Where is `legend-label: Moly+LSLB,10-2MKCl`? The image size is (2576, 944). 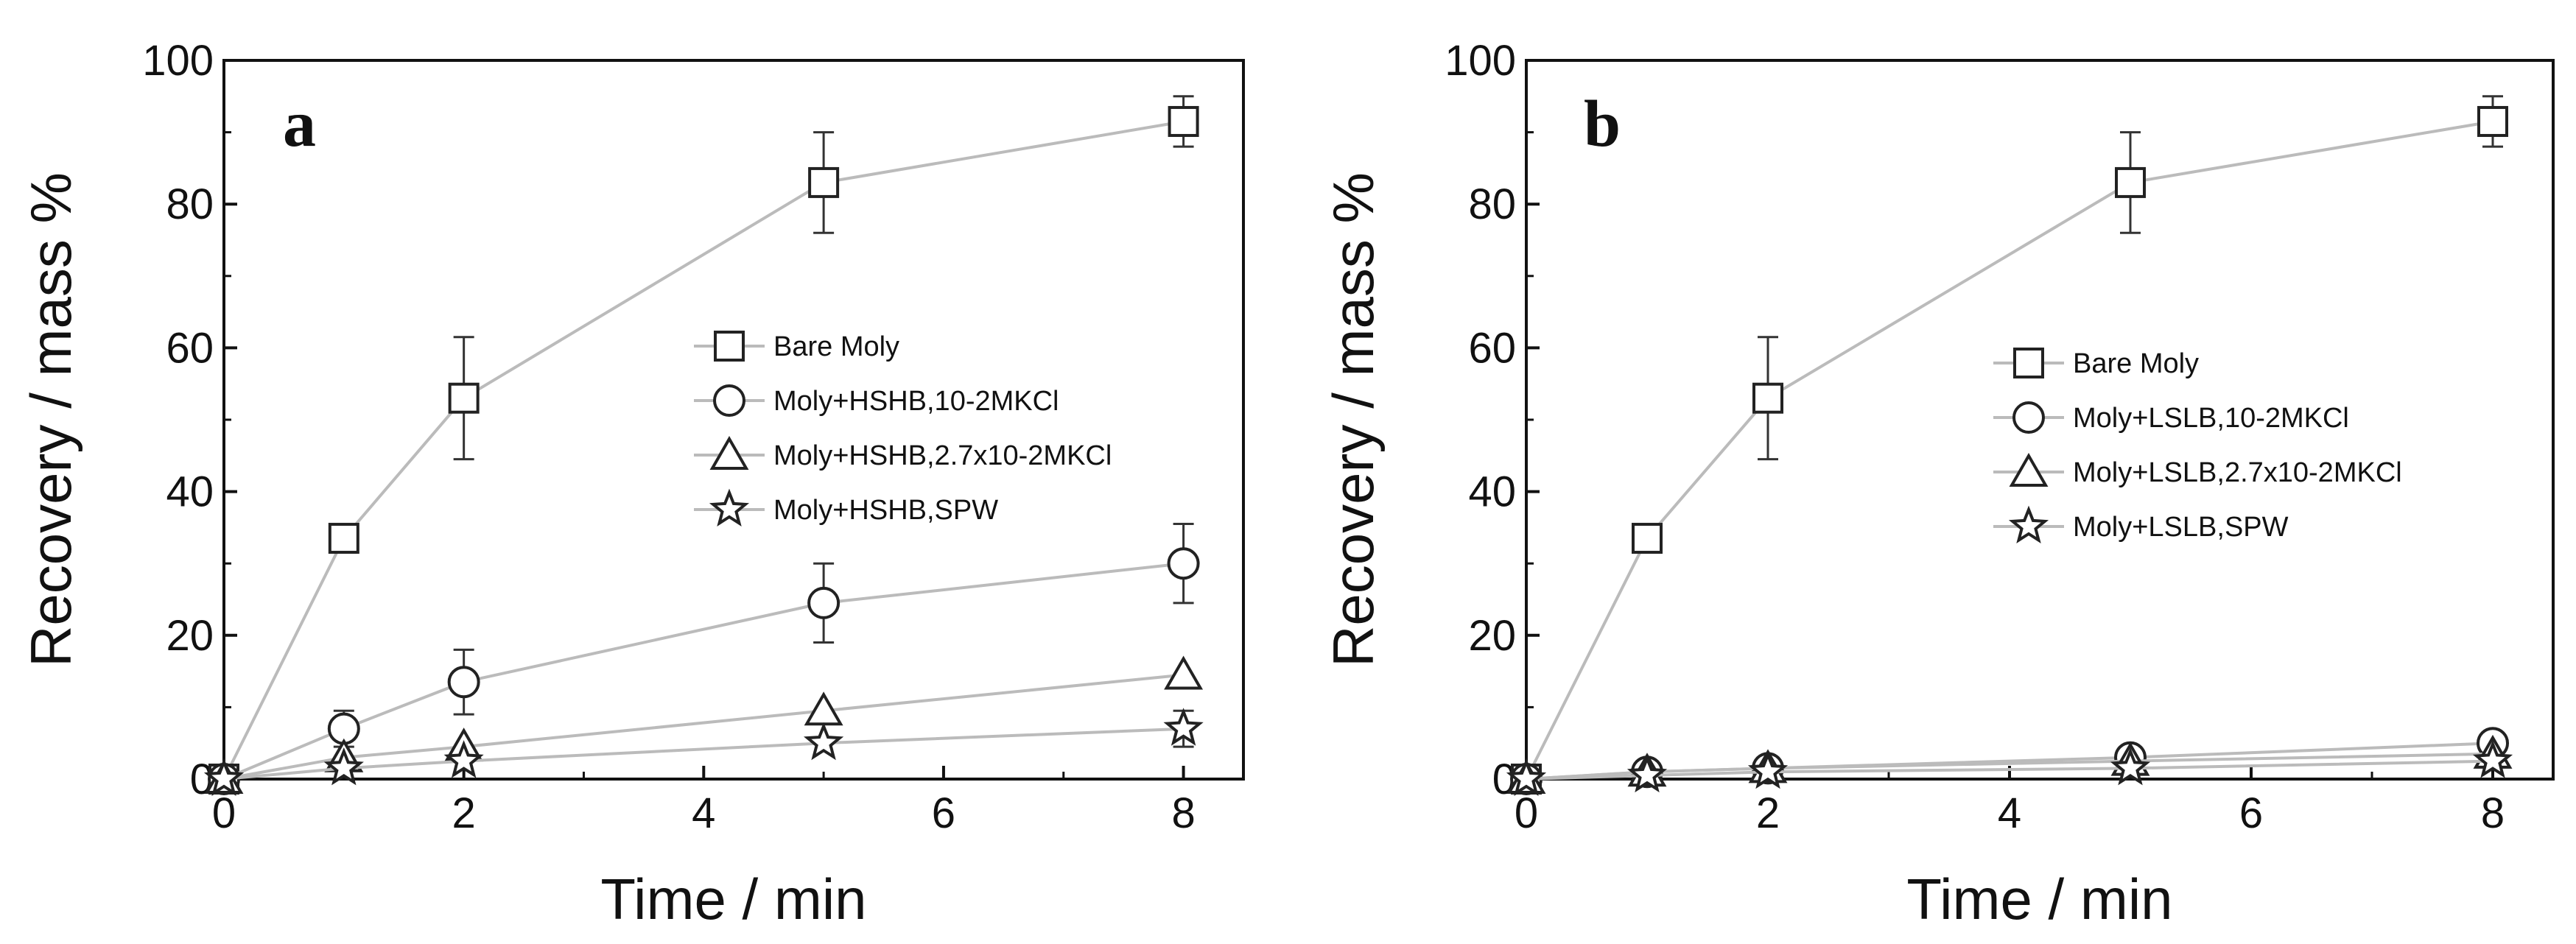
legend-label: Moly+LSLB,10-2MKCl is located at coordinates (2211, 418).